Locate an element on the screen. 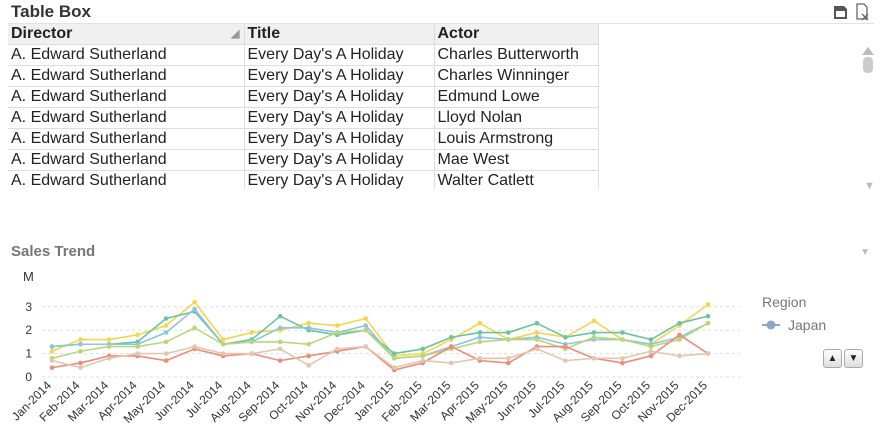 The height and width of the screenshot is (434, 880). scroll-down-button: ▼ is located at coordinates (853, 358).